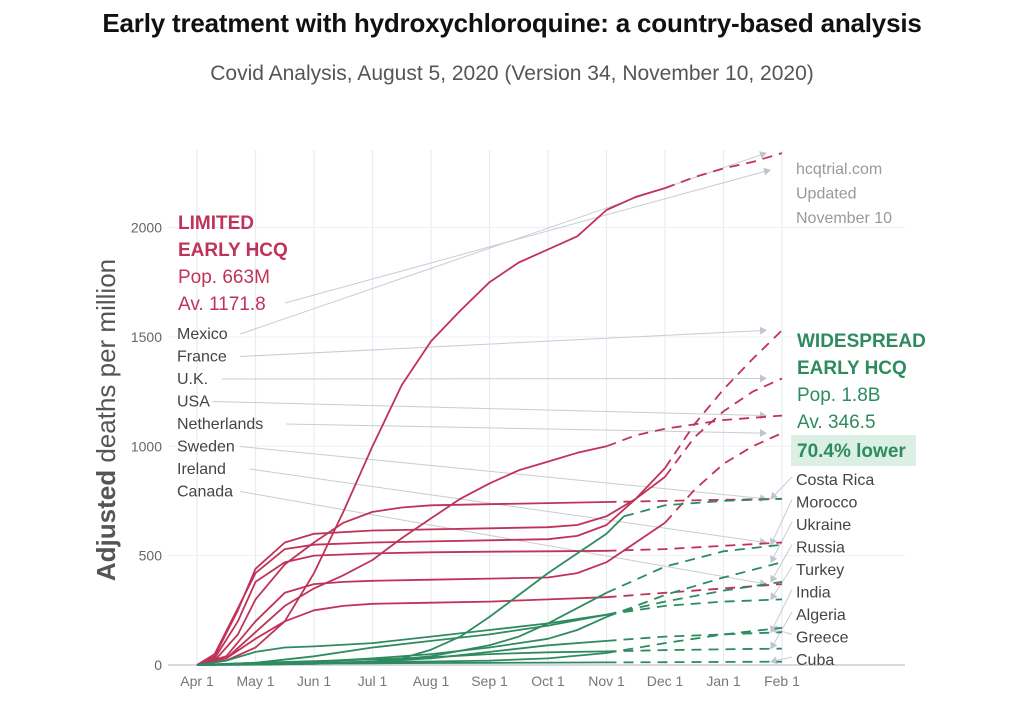 This screenshot has width=1024, height=717. I want to click on x-tick-label: May 1, so click(255, 681).